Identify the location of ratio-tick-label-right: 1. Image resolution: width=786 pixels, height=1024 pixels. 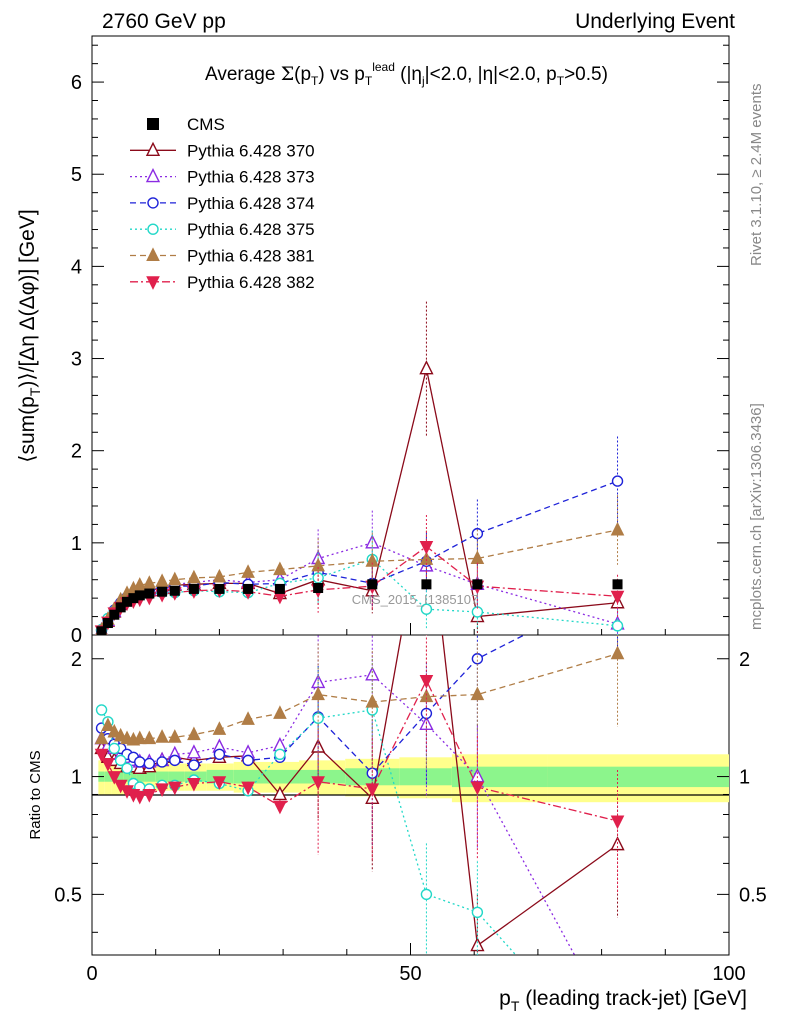
(744, 778).